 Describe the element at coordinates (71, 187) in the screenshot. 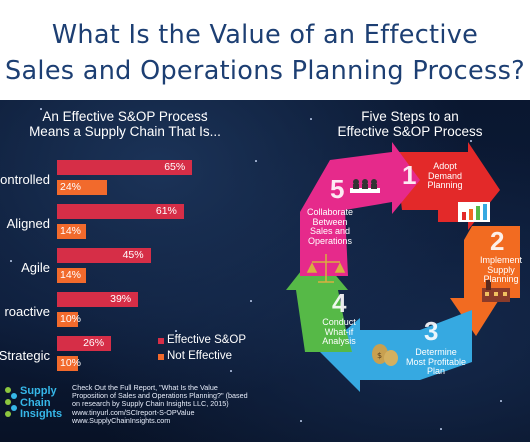

I see `bar-value-label: 24%` at that location.